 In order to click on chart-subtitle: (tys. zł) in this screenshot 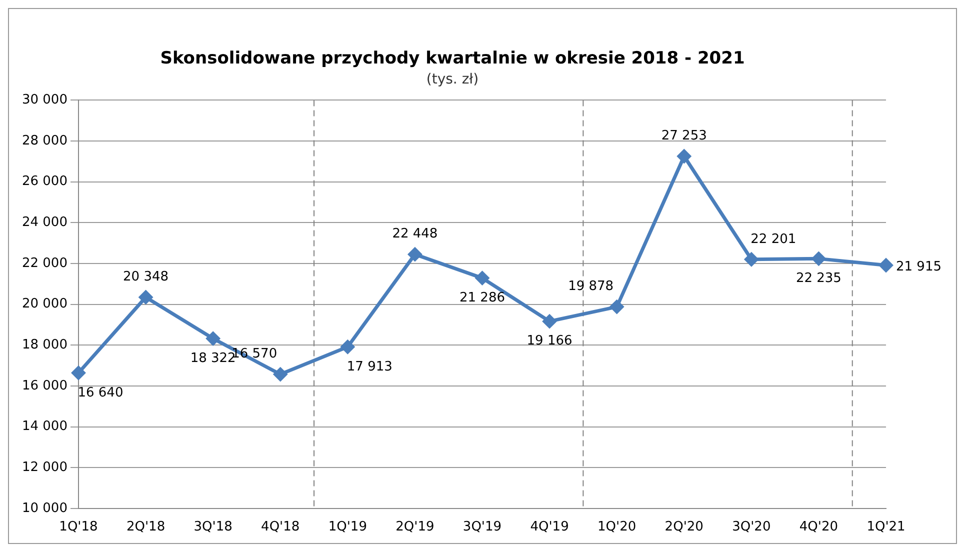, I will do `click(452, 79)`.